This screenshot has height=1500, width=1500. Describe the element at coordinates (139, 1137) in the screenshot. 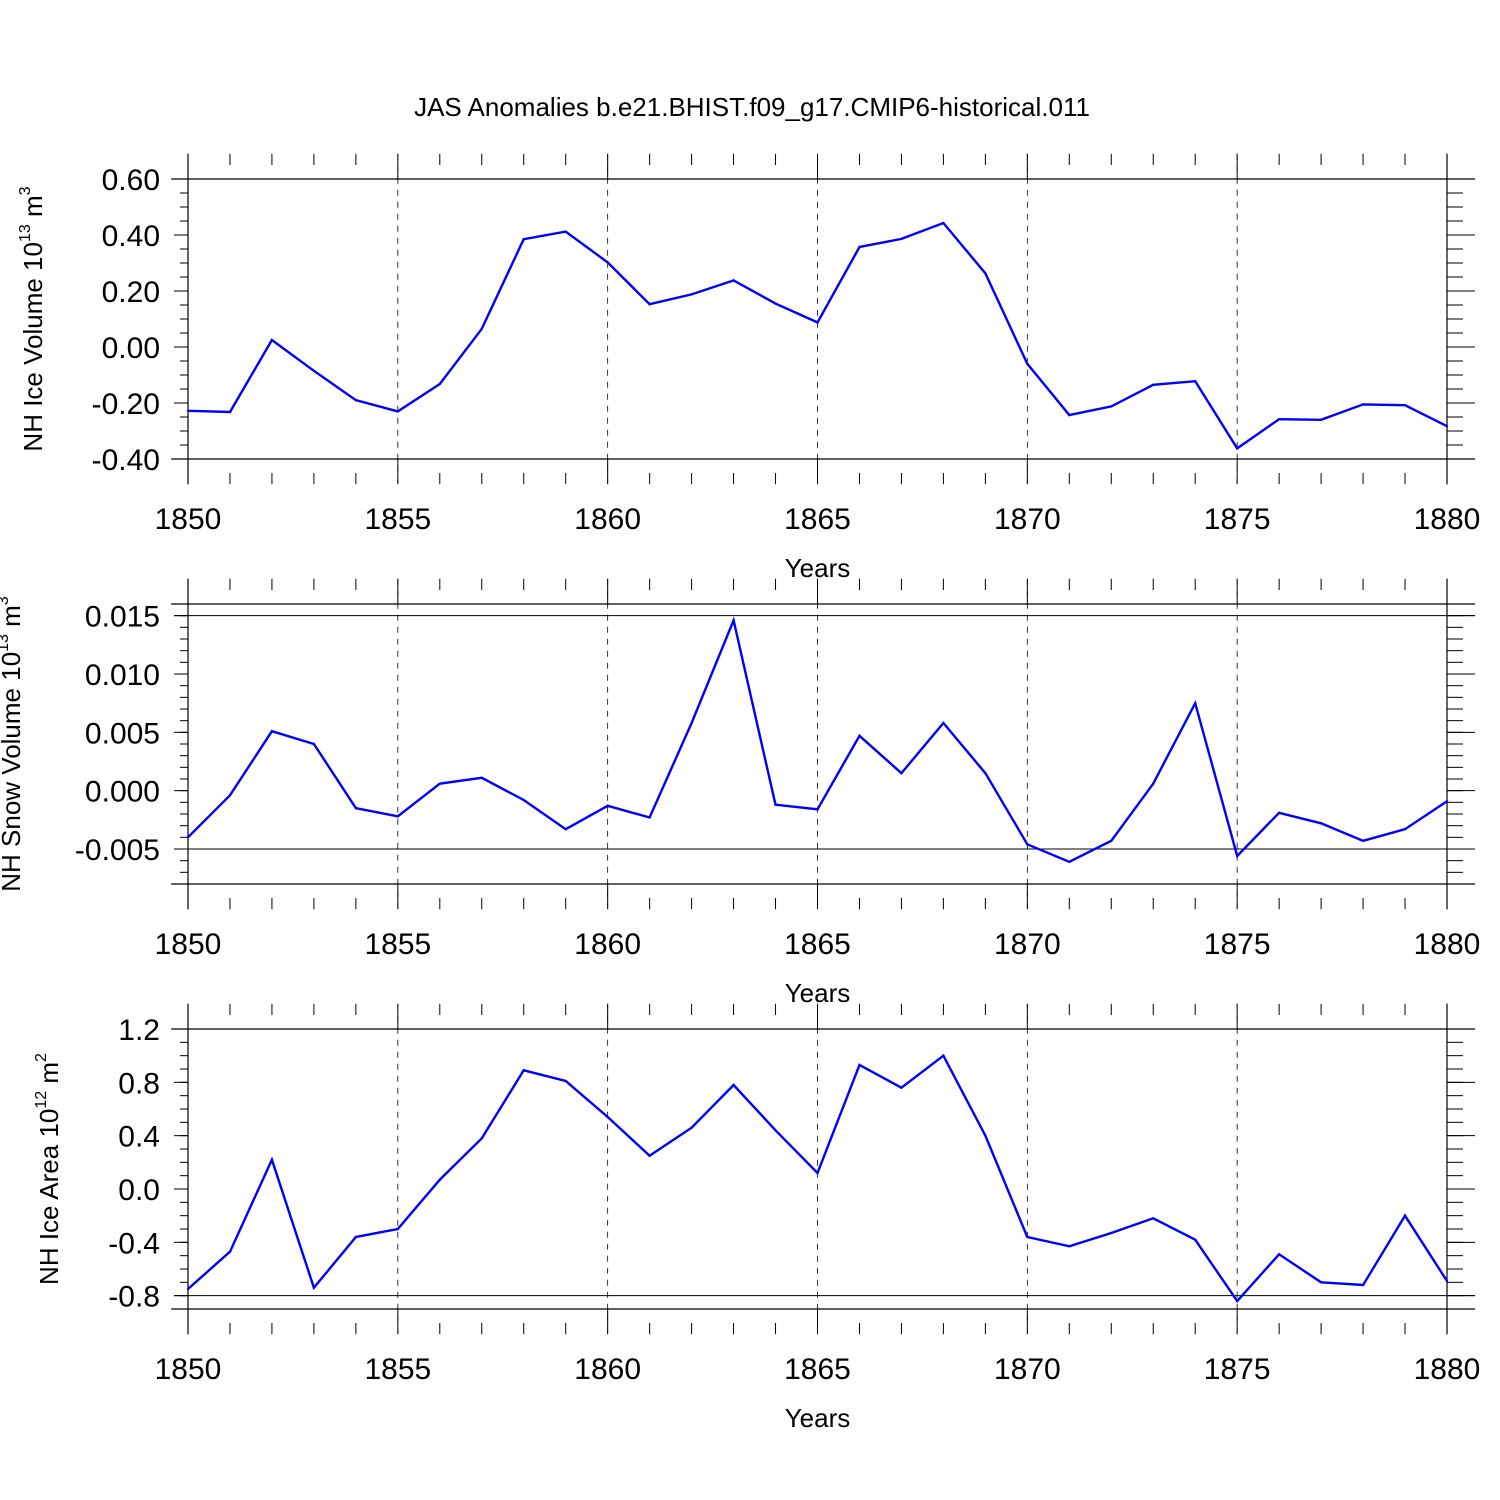

I see `y-tick-label: 0.4` at that location.